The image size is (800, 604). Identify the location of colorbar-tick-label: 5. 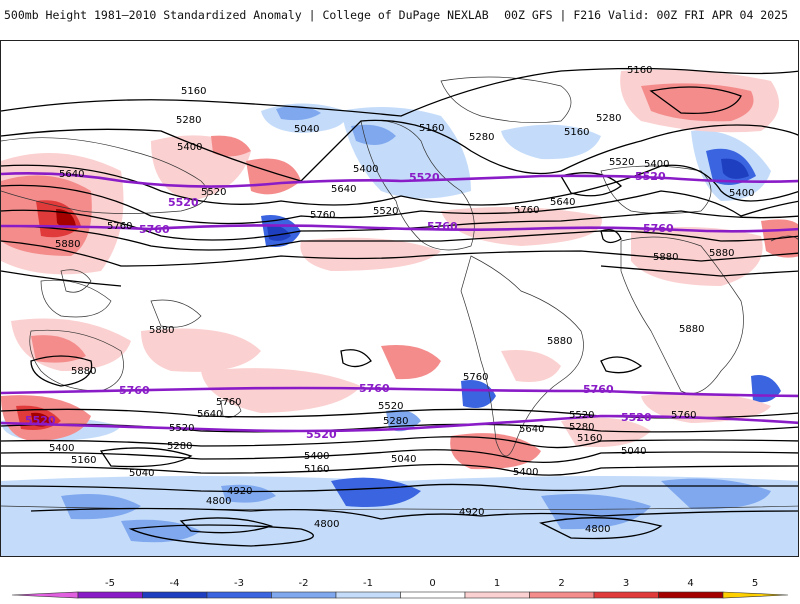
(755, 583).